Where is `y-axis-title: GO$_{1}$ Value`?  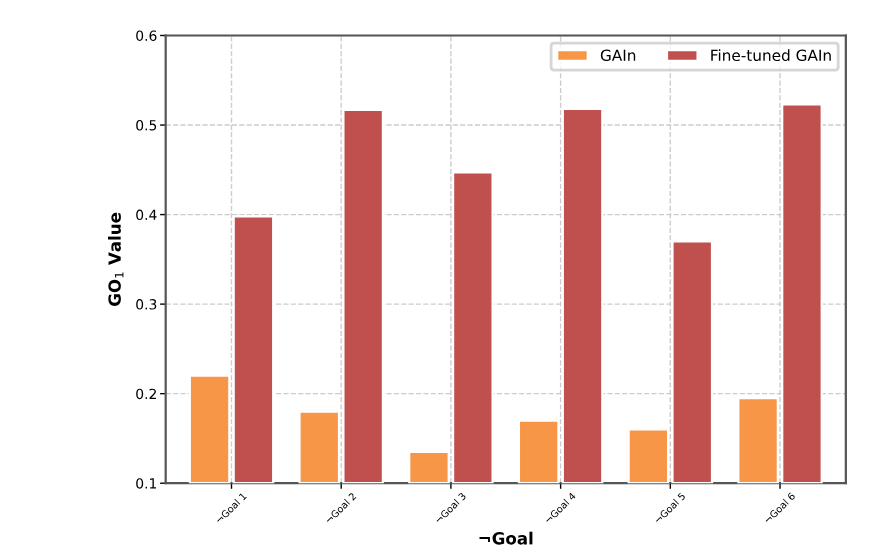 y-axis-title: GO$_{1}$ Value is located at coordinates (116, 259).